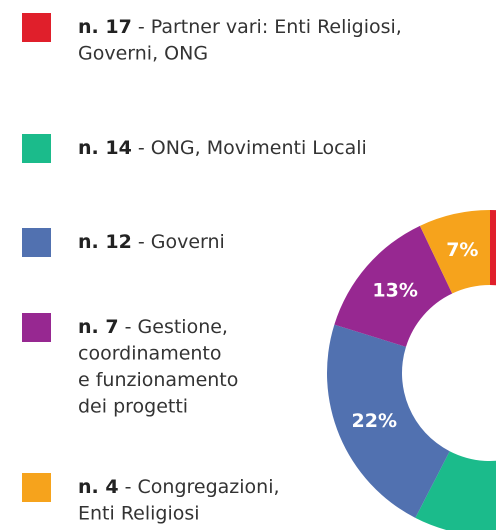  I want to click on legend-text: dei progetti, so click(133, 406).